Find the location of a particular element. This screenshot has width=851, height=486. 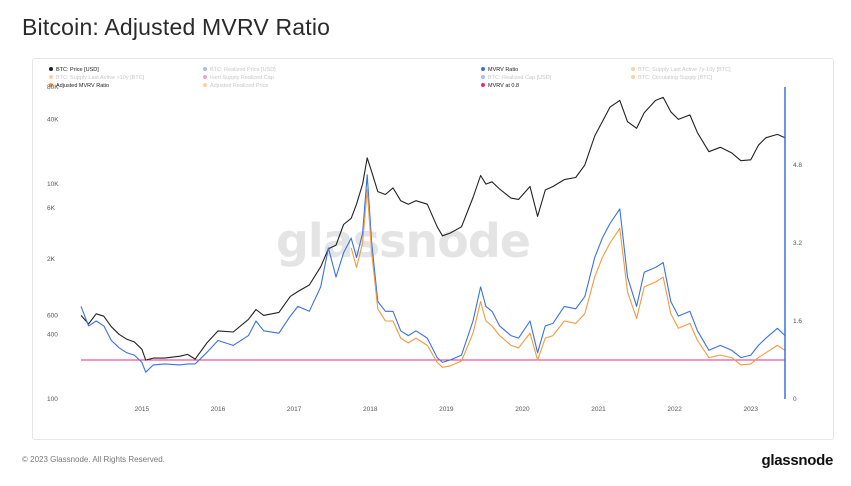

y-left-tick-label: 400 is located at coordinates (52, 334).